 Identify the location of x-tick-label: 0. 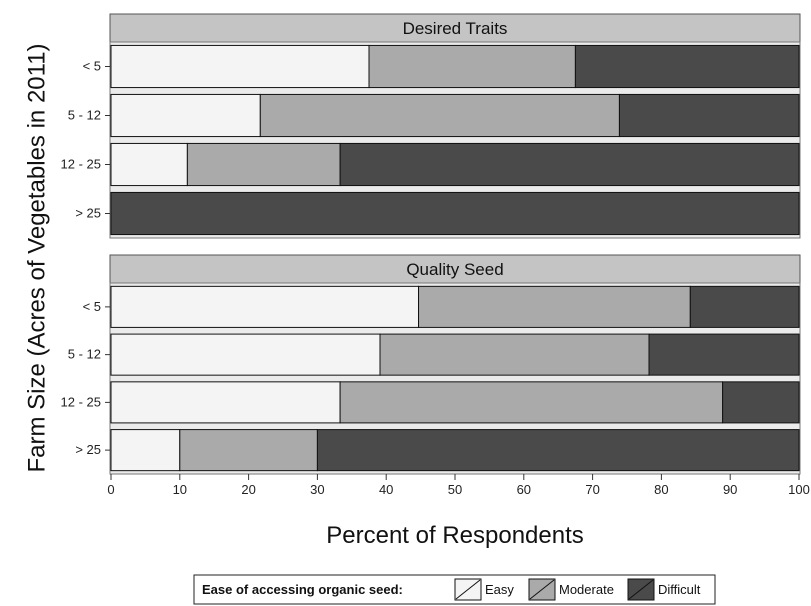
(110, 489).